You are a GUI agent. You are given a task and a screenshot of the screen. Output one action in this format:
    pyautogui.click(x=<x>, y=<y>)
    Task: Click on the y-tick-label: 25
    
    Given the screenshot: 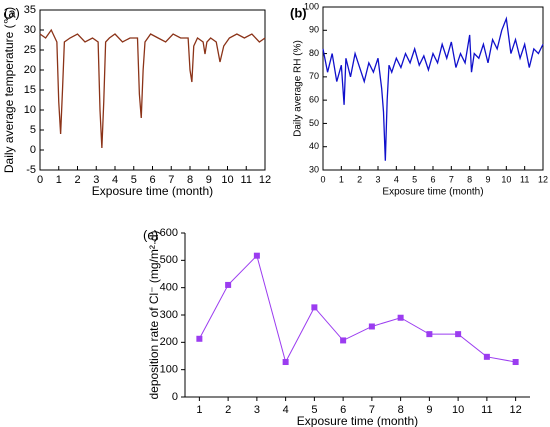 What is the action you would take?
    pyautogui.click(x=30, y=50)
    